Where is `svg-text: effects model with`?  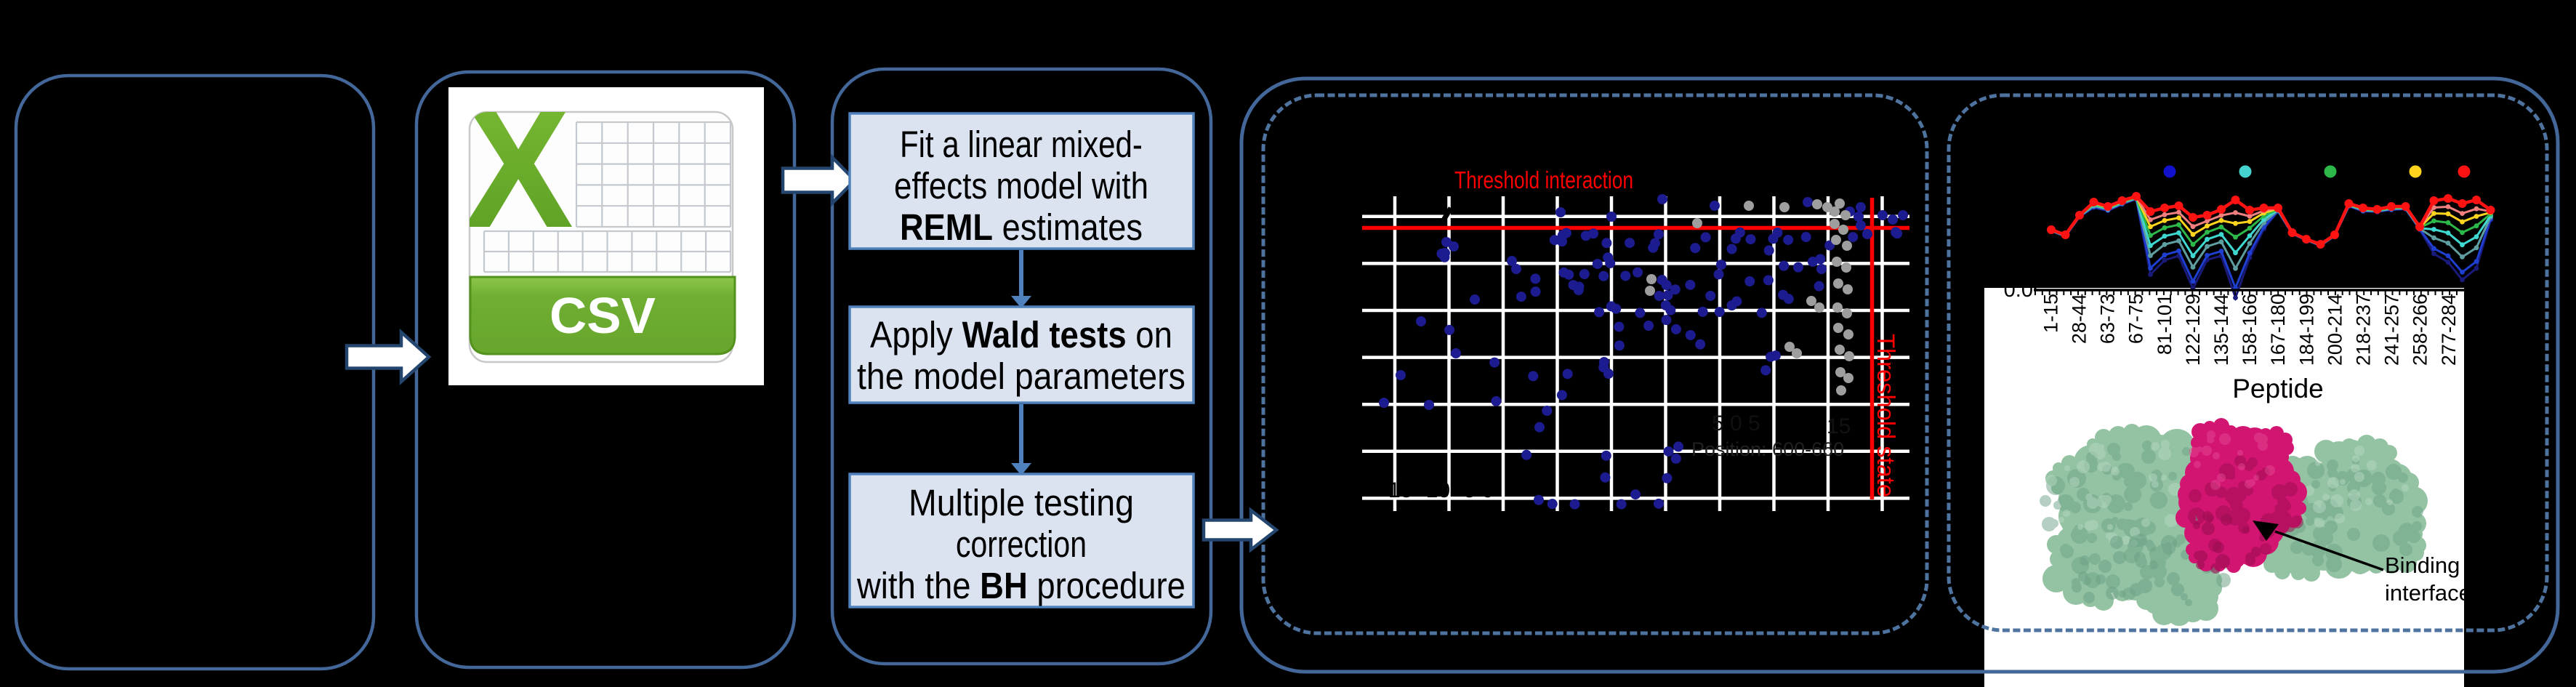 svg-text: effects model with is located at coordinates (1021, 186).